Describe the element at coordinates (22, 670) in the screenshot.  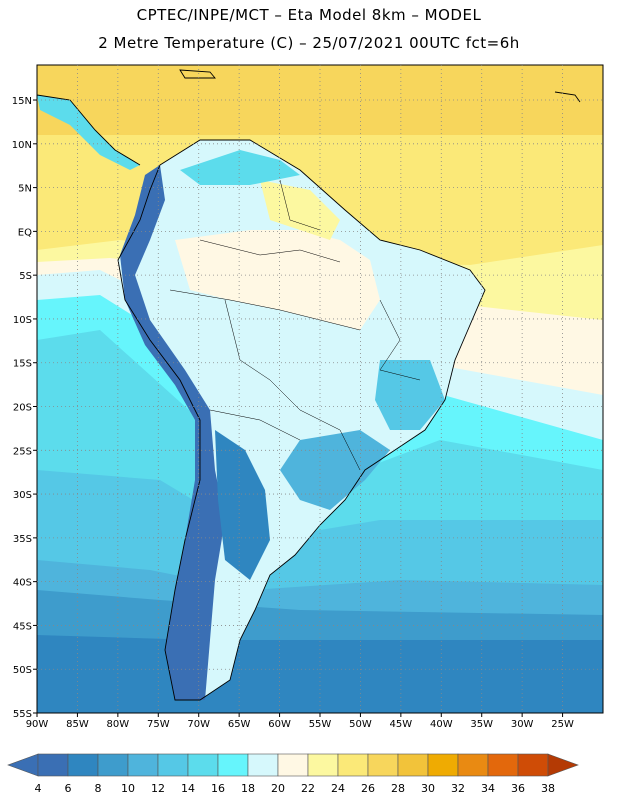
I see `lat-tick-label: 50S` at that location.